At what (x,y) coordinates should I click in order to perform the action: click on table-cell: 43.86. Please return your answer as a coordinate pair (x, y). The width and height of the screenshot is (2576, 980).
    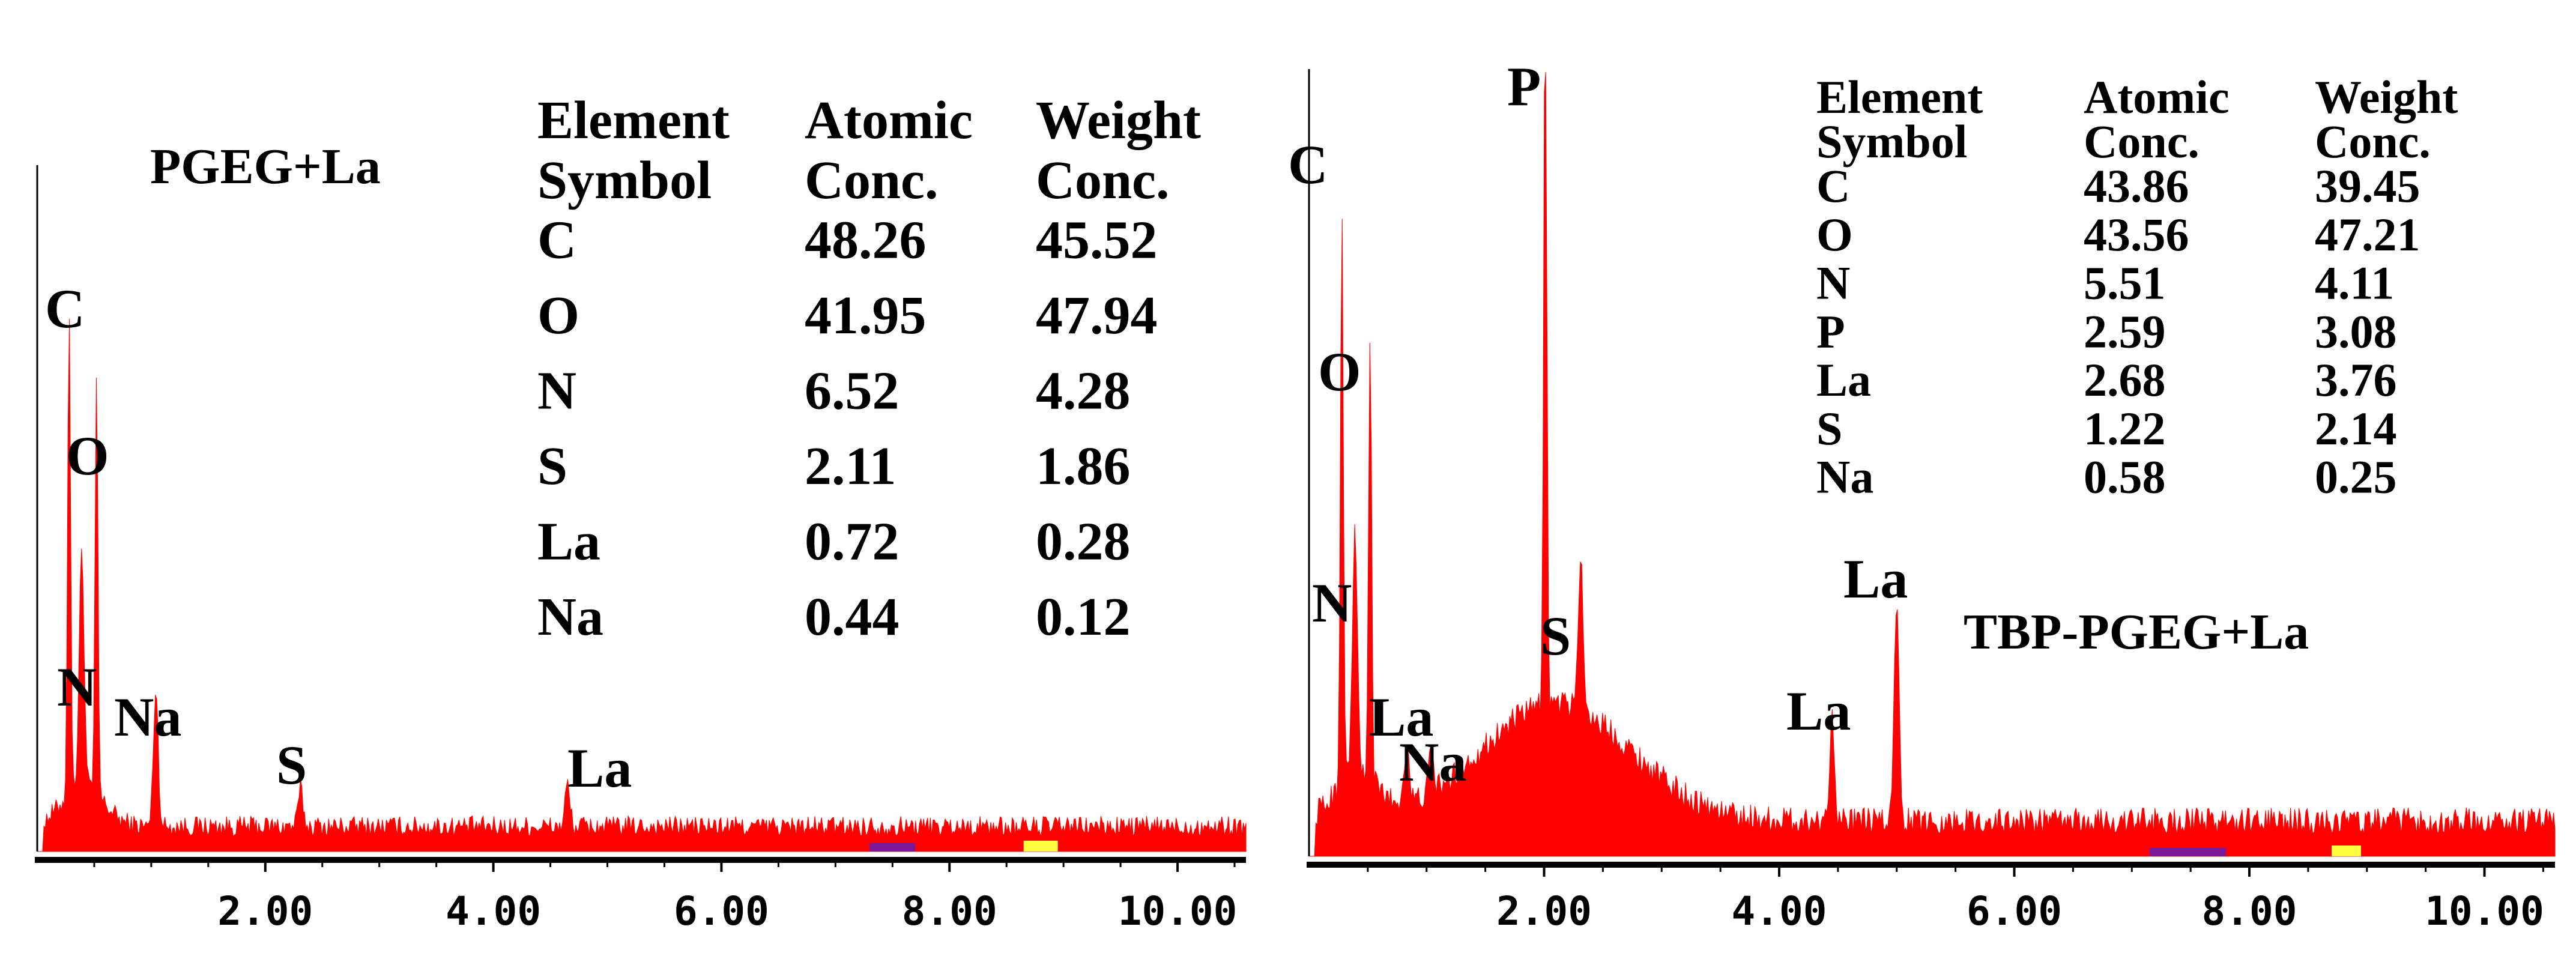
    Looking at the image, I should click on (2136, 186).